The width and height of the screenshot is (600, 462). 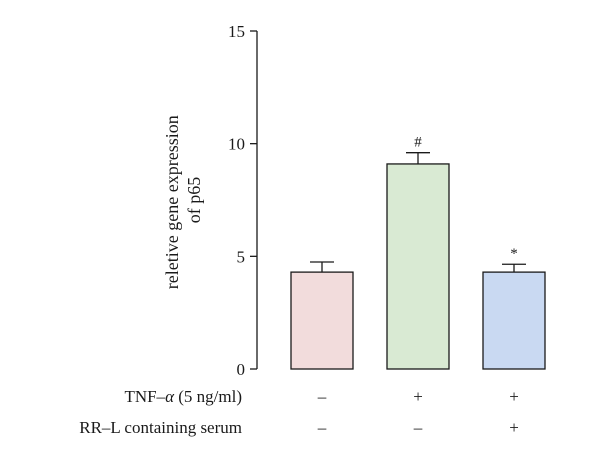 What do you see at coordinates (418, 396) in the screenshot?
I see `condition-sign-r1-c2: +` at bounding box center [418, 396].